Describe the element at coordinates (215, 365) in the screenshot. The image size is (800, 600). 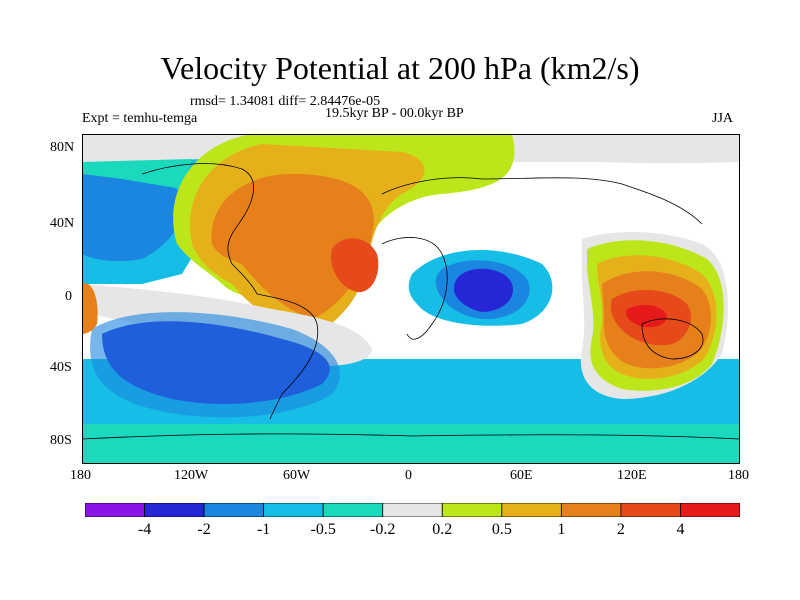
I see `south-pacific-blue-halo` at that location.